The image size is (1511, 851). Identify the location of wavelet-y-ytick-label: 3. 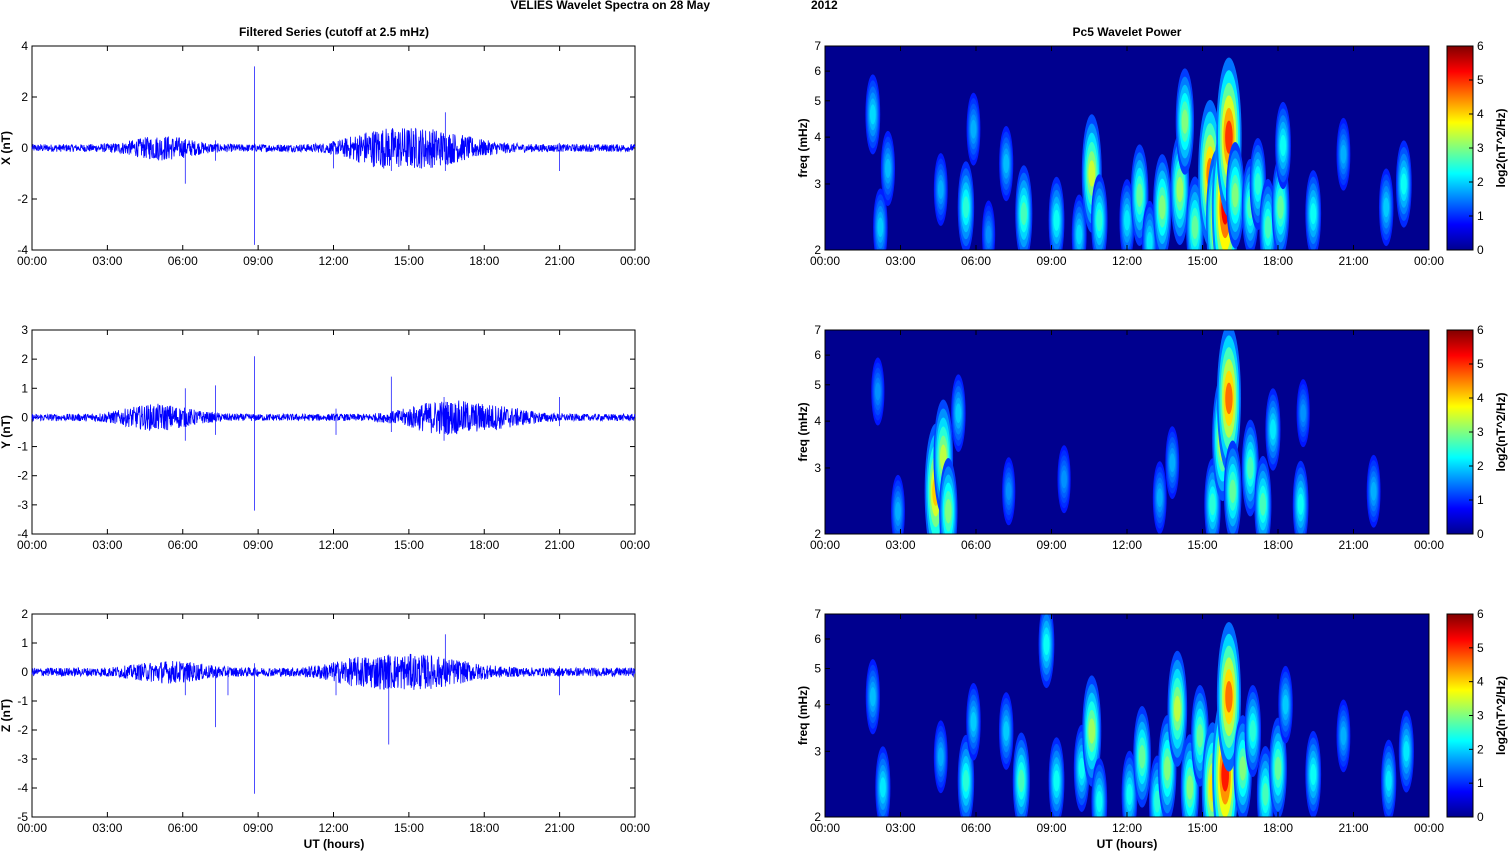
(817, 468).